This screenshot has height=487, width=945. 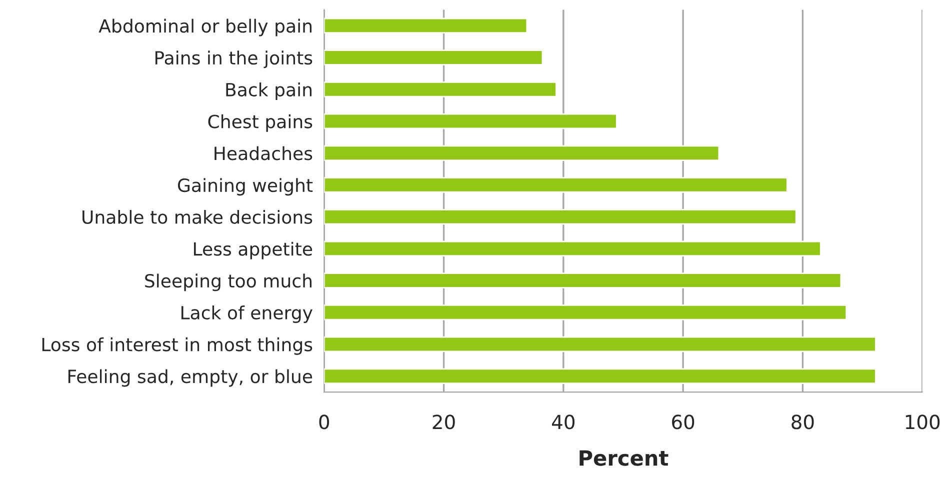 I want to click on y-tick-label: Gaining weight, so click(x=245, y=187).